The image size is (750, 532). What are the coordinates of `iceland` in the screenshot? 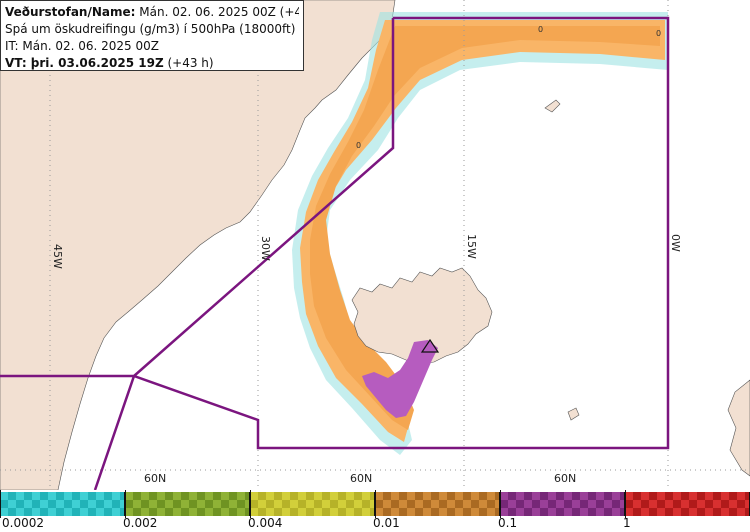 It's located at (422, 316).